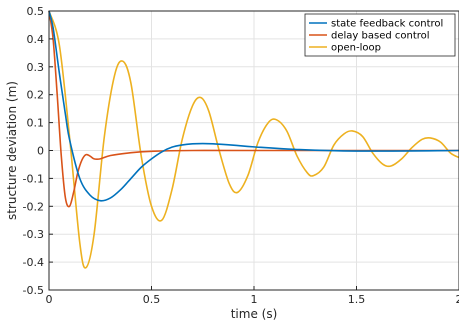 Image resolution: width=459 pixels, height=324 pixels. Describe the element at coordinates (36, 39) in the screenshot. I see `y-tick-label: 0.4` at that location.